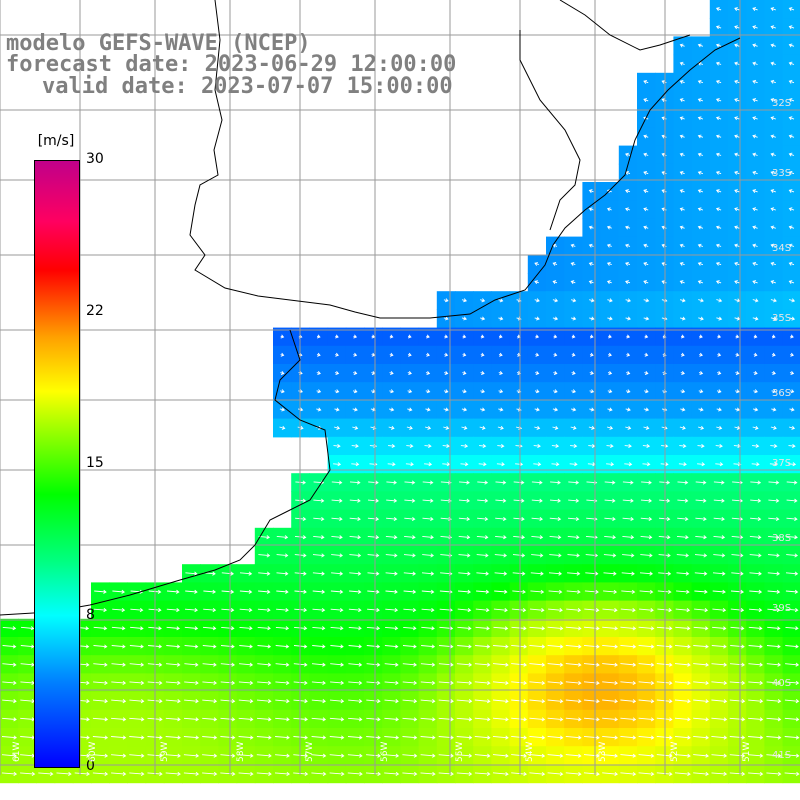  I want to click on longitude-label: 56W, so click(385, 751).